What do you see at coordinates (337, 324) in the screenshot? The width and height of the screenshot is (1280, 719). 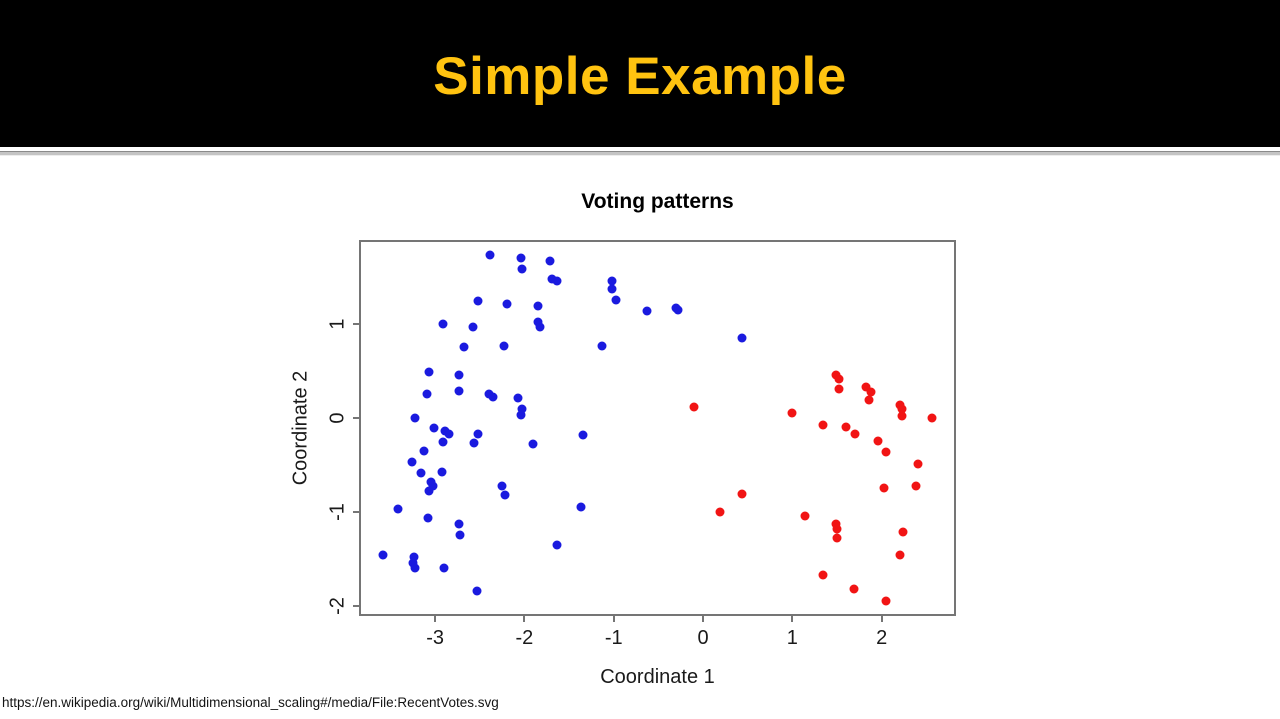 I see `y-axis-tick-label: 1` at bounding box center [337, 324].